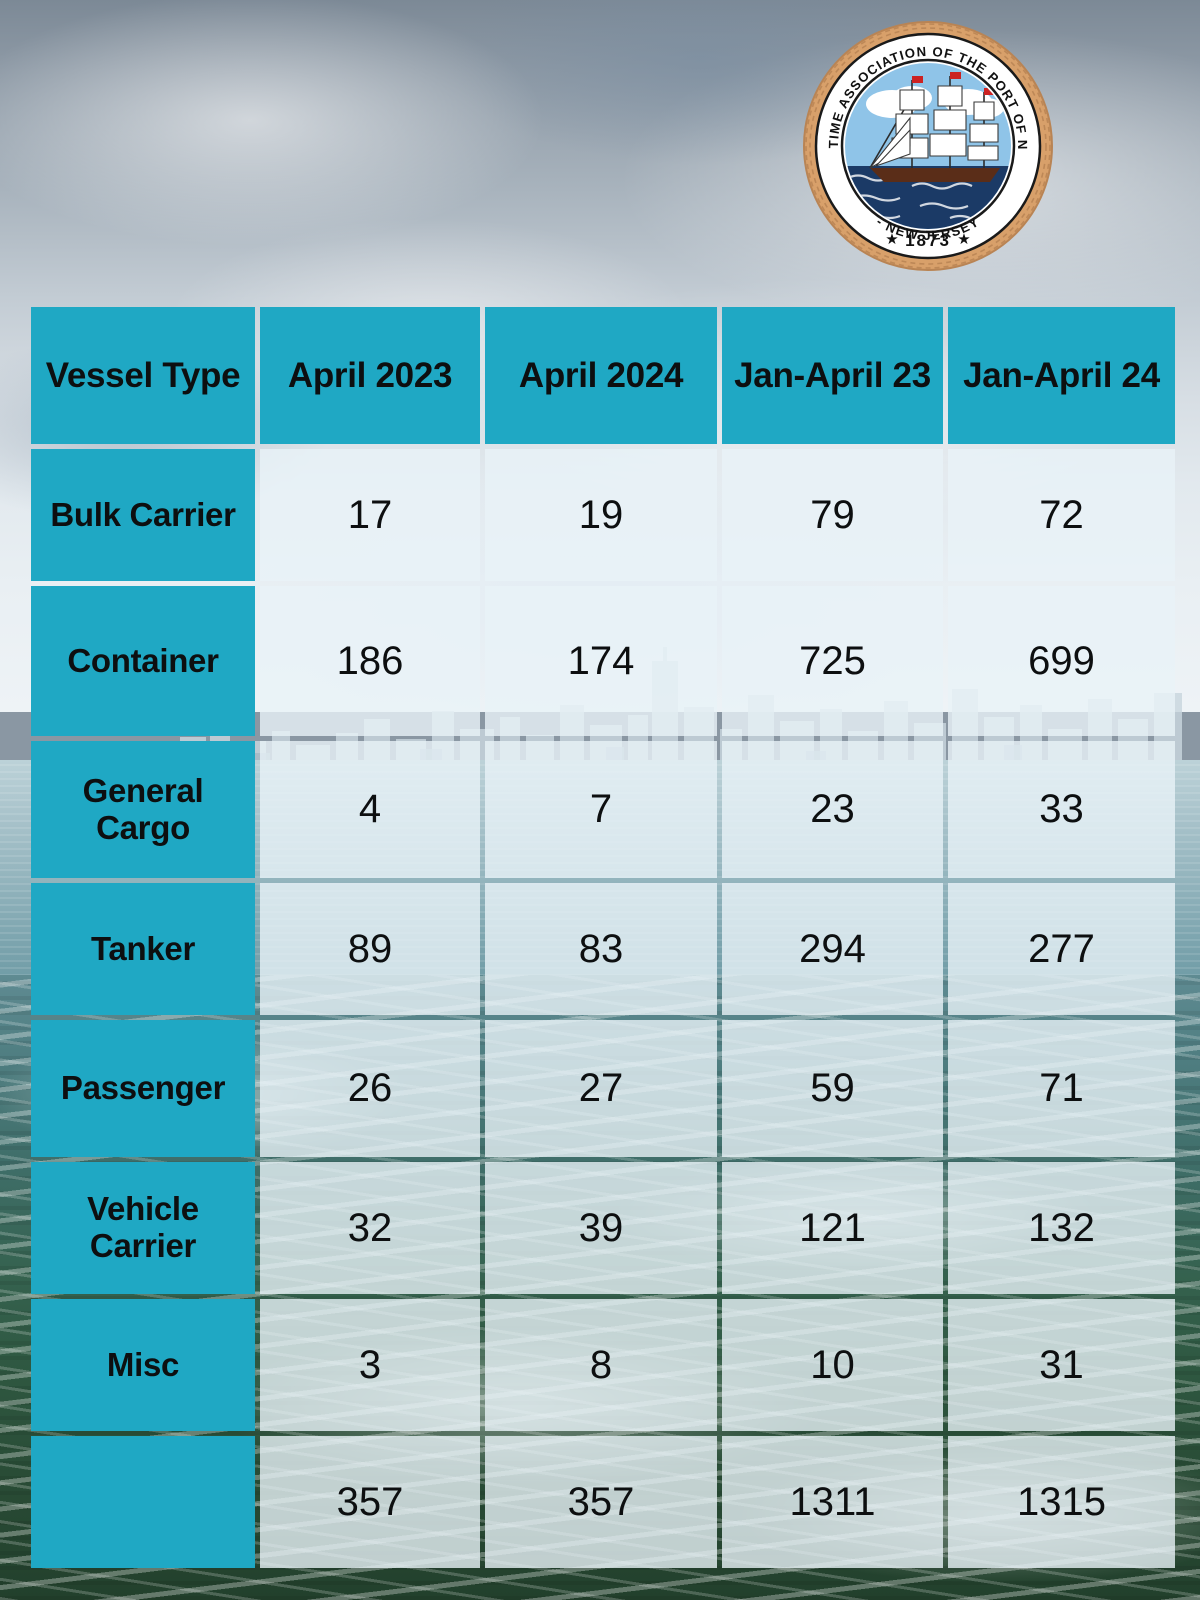 This screenshot has height=1600, width=1200. I want to click on cell-bulk-carrier-jan-april-23: 79, so click(832, 515).